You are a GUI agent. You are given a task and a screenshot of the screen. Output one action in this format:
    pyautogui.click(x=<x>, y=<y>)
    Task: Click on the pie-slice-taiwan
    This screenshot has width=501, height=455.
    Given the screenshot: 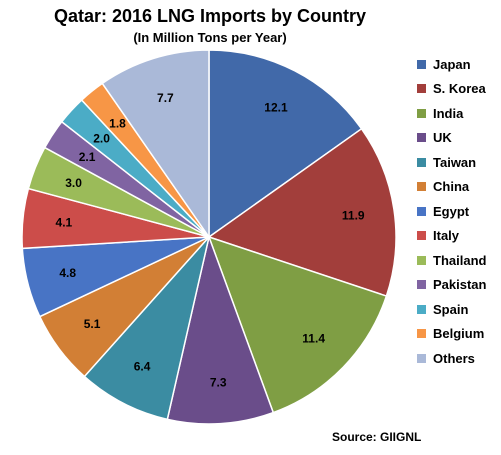 What is the action you would take?
    pyautogui.click(x=146, y=328)
    